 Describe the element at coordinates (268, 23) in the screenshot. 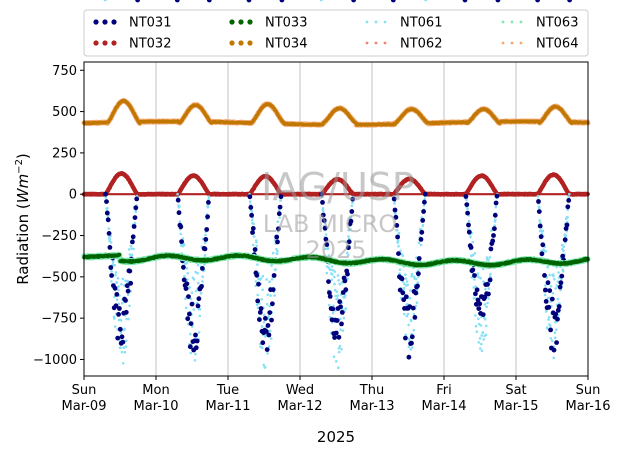

I see `legend-item-nt033: NT033` at that location.